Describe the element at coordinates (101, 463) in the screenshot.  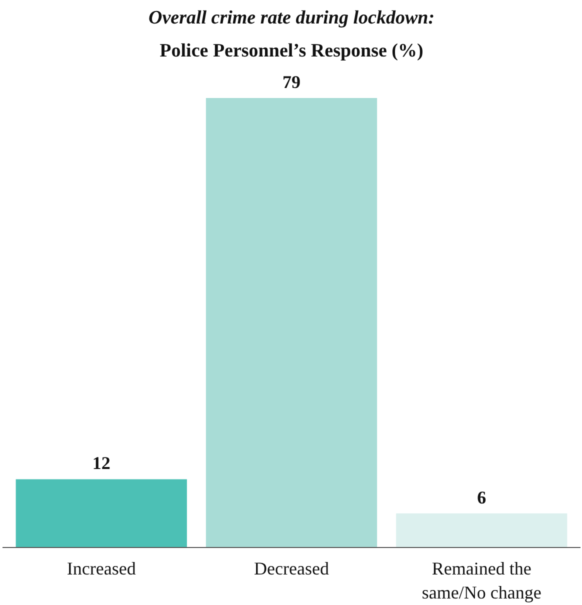
I see `data-label: 12` at that location.